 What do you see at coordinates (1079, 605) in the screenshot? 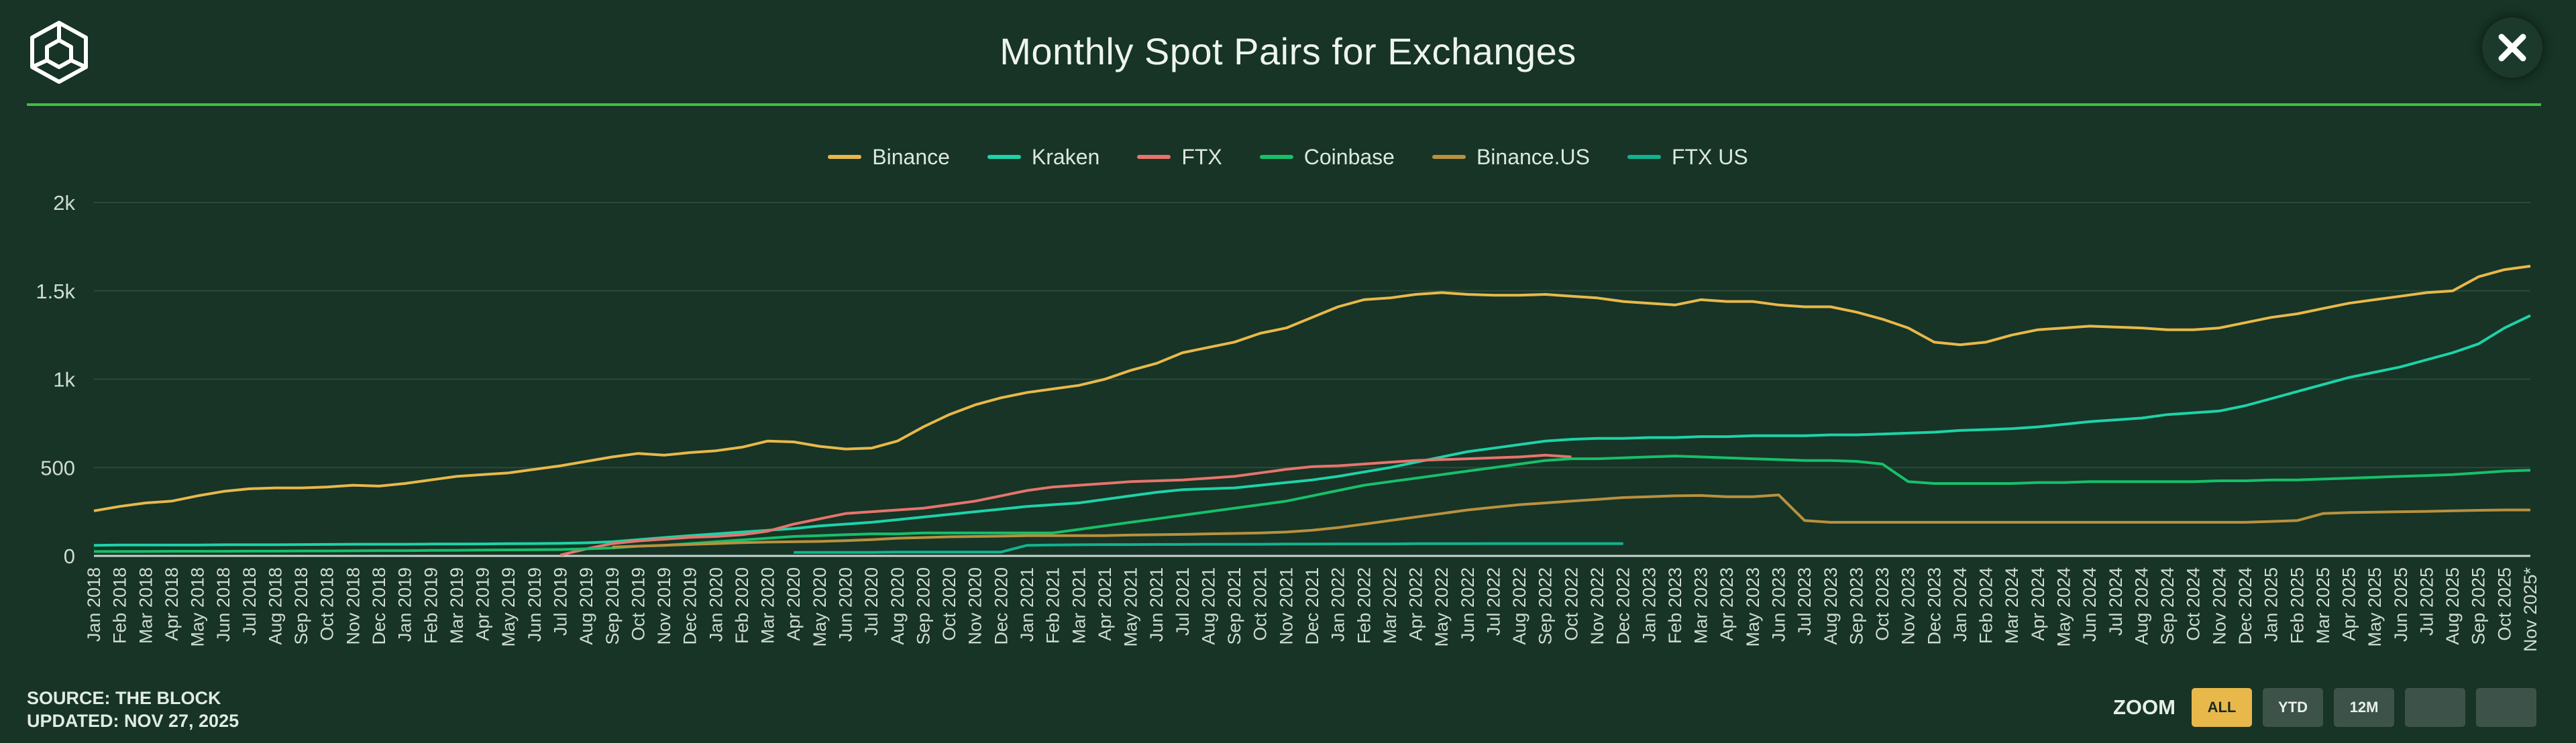
I see `x-tick-label: Mar 2021` at bounding box center [1079, 605].